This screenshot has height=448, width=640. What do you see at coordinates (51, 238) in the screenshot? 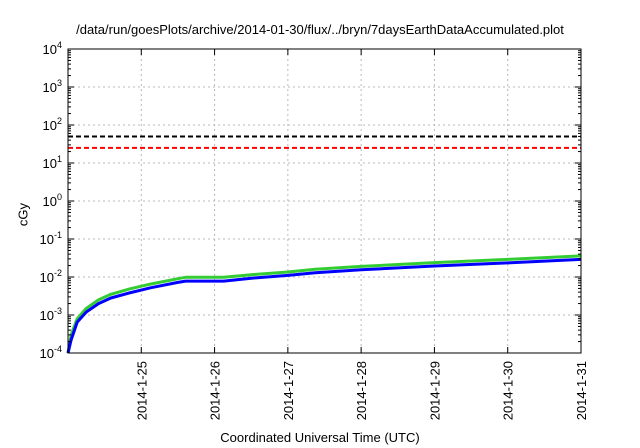
I see `y-tick-label: 10⁻¹` at bounding box center [51, 238].